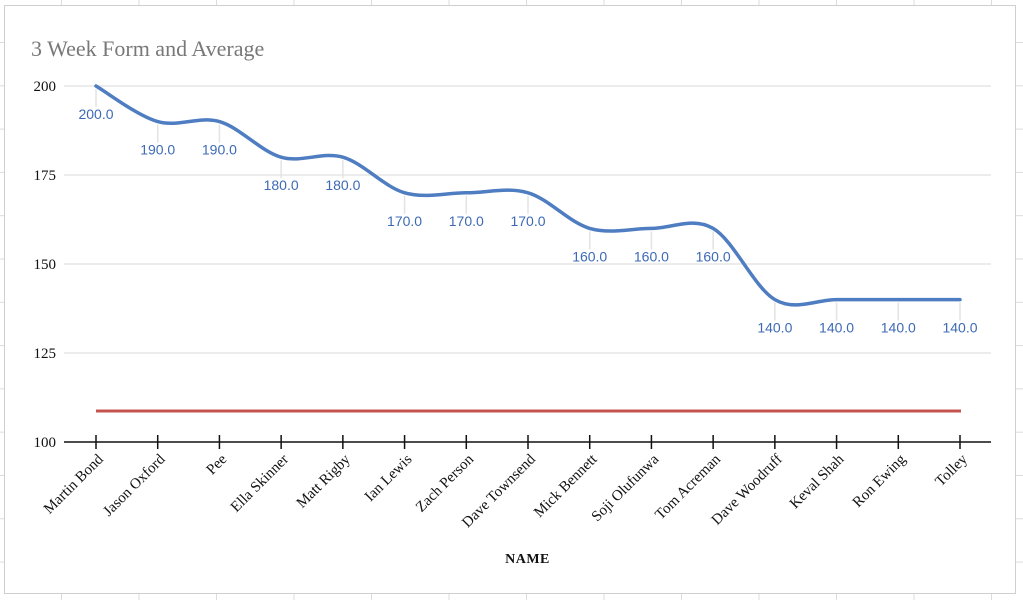 The image size is (1023, 600). Describe the element at coordinates (45, 265) in the screenshot. I see `y-axis-tick-label: 150` at that location.